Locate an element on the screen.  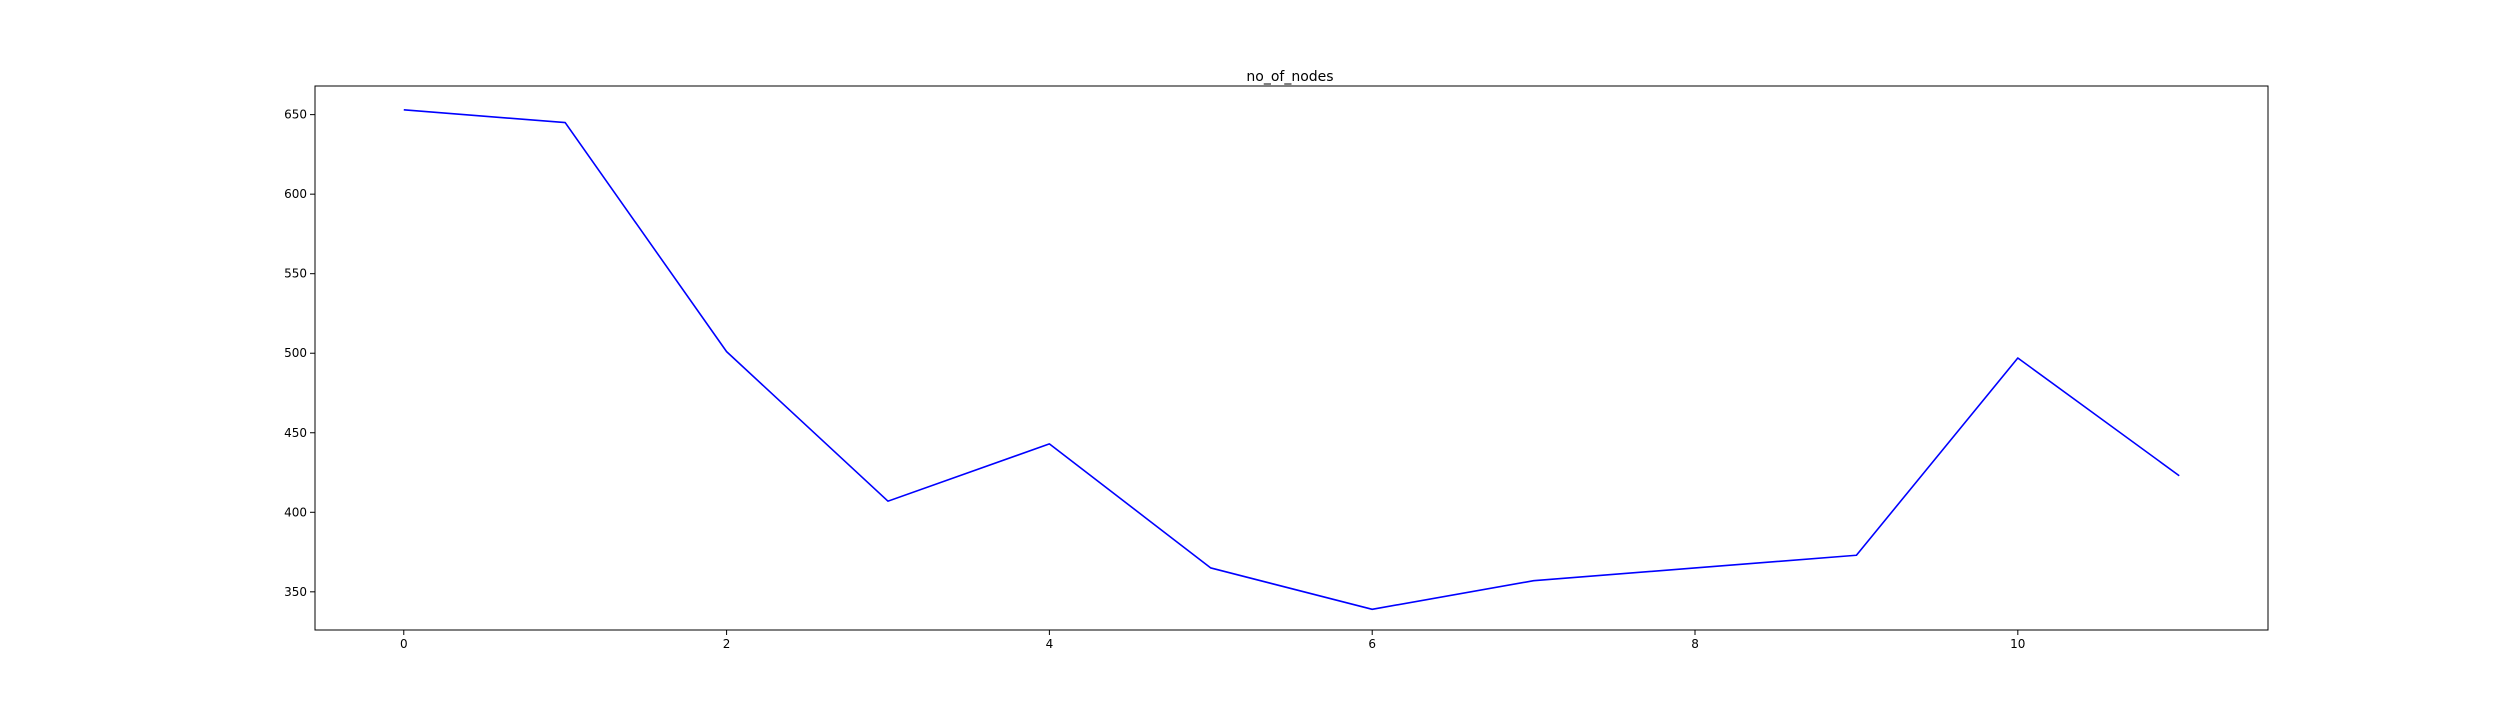
y-tick-label-500: 500 is located at coordinates (295, 353).